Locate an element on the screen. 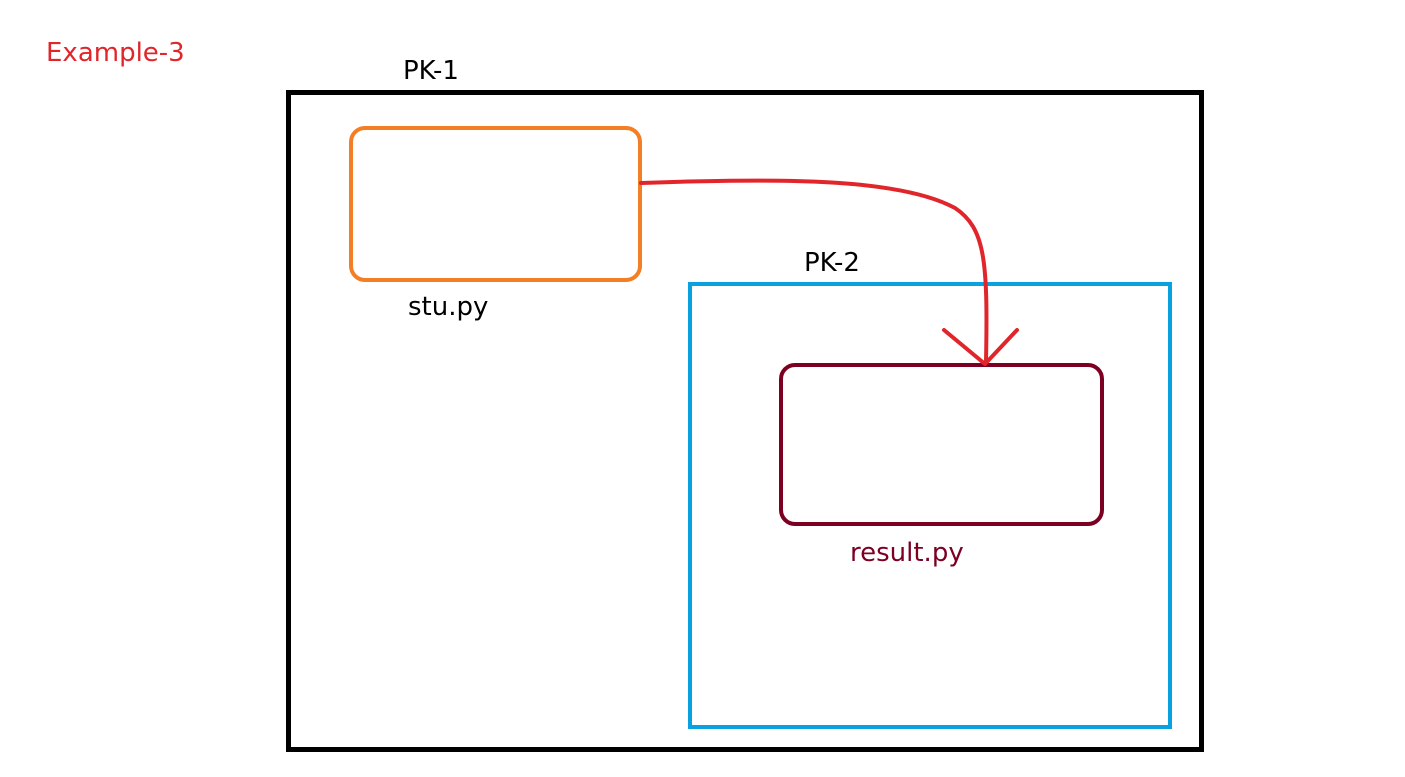 The width and height of the screenshot is (1405, 777). diagram-title: Example-3 is located at coordinates (115, 53).